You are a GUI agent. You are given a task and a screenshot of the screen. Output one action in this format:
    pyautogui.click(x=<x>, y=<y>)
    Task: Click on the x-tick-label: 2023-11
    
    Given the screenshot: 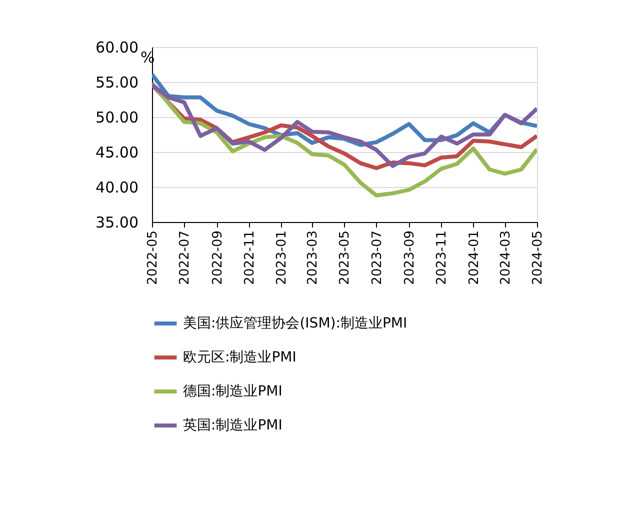 What is the action you would take?
    pyautogui.click(x=442, y=257)
    